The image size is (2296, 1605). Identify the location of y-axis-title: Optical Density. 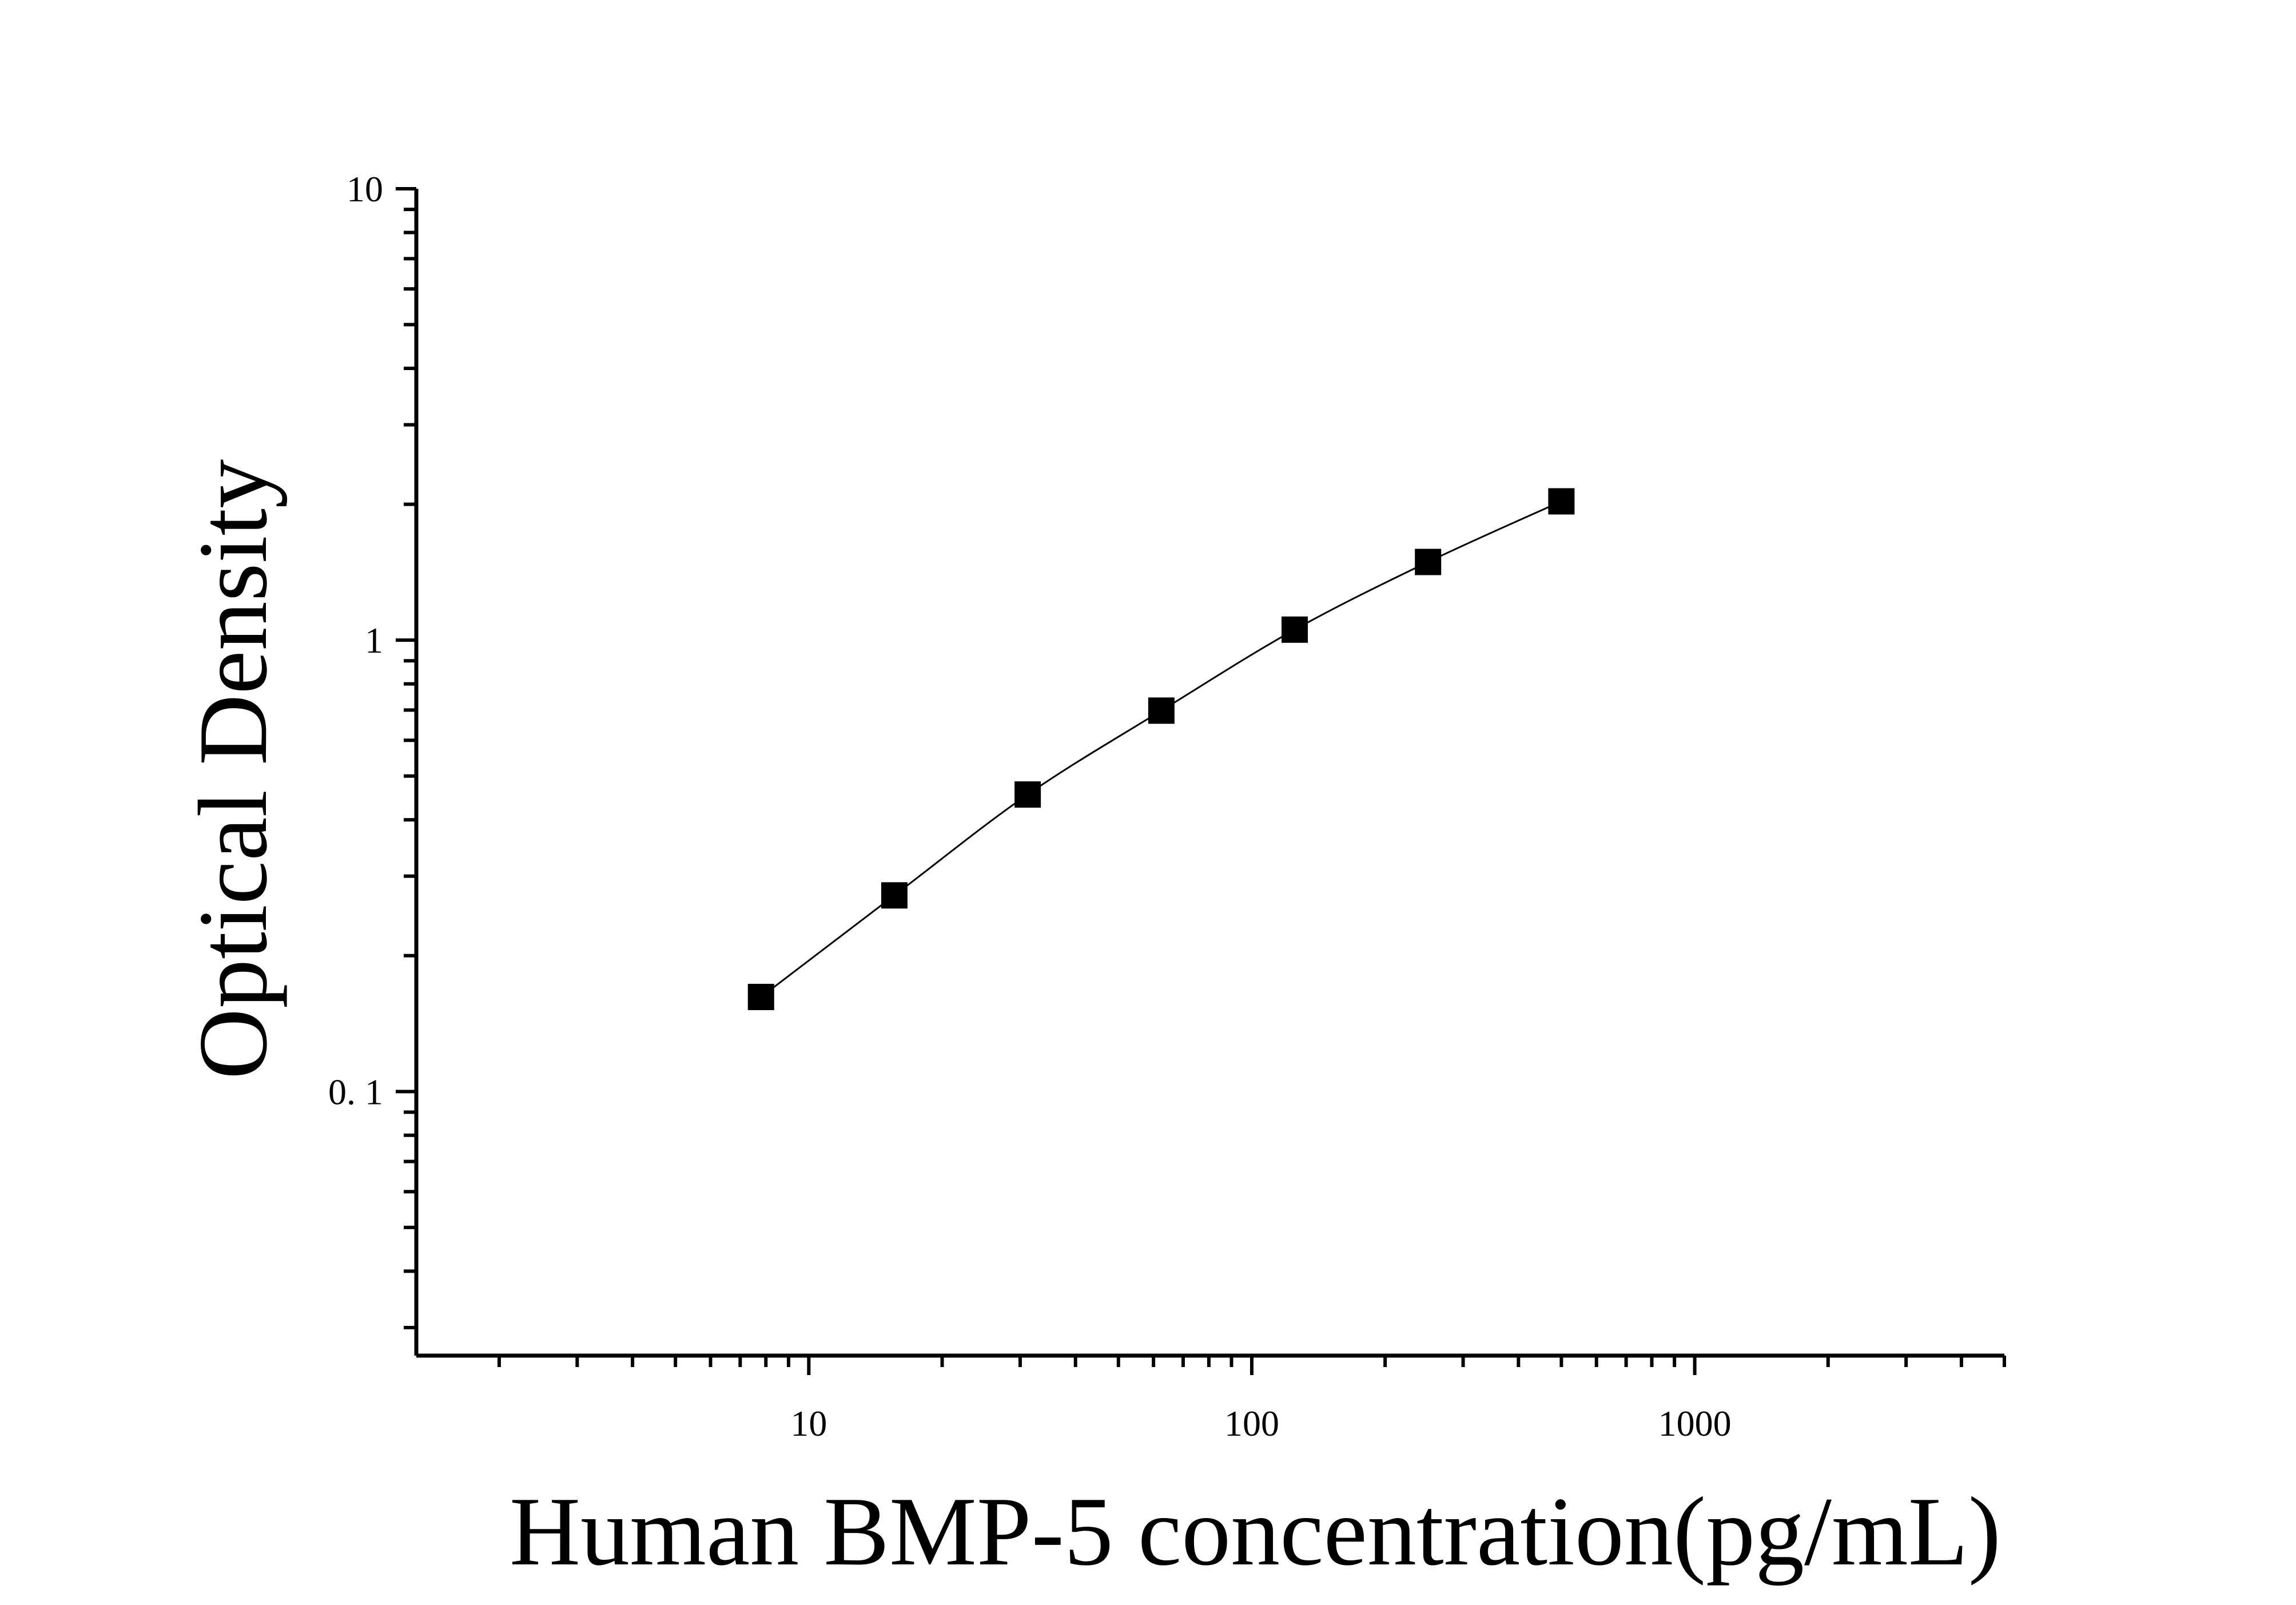
(233, 769).